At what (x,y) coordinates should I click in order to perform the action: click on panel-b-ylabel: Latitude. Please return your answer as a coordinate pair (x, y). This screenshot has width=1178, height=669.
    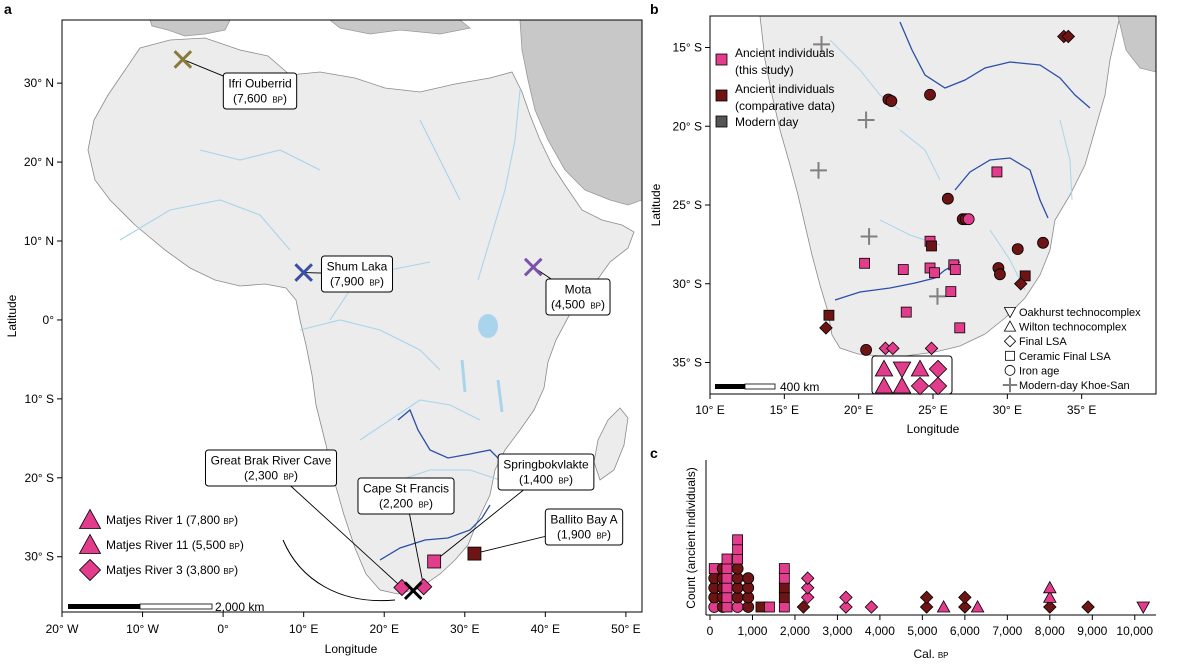
    Looking at the image, I should click on (656, 204).